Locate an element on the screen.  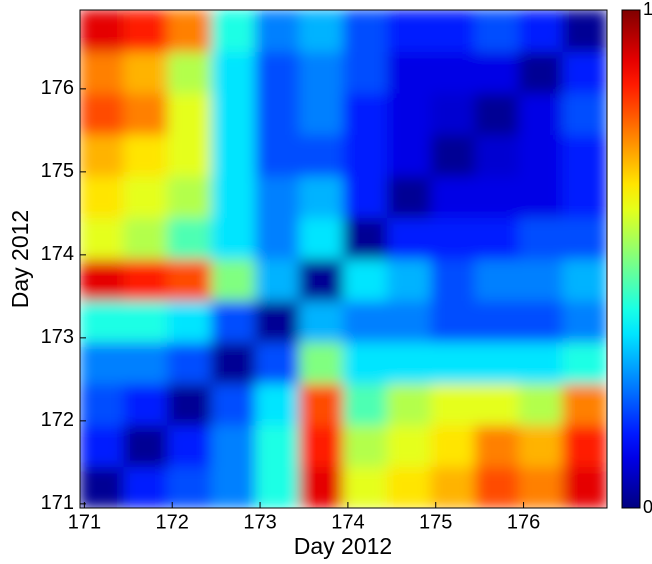
x-tick-label: 175 is located at coordinates (435, 522).